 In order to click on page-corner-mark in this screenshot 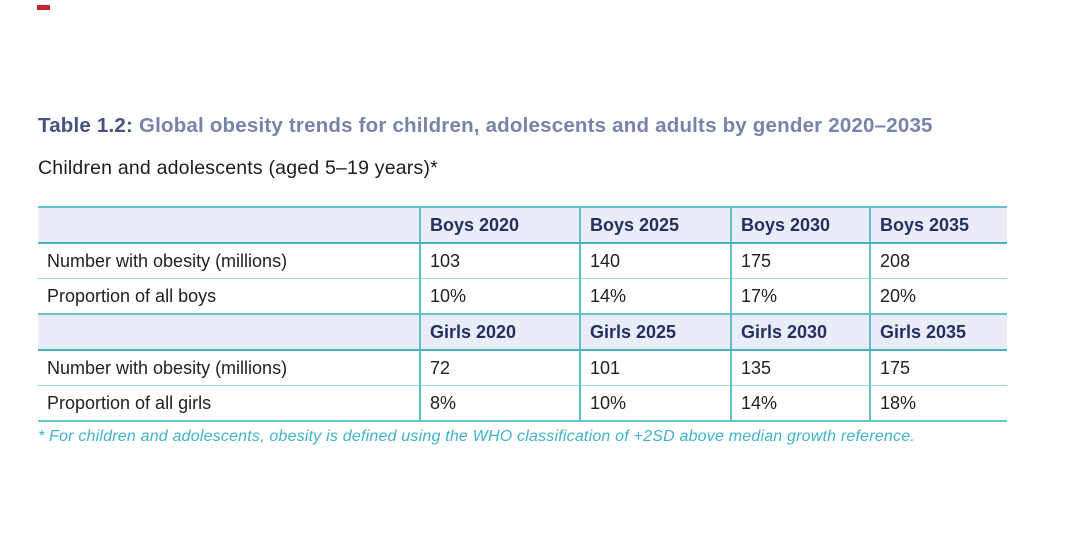, I will do `click(43, 7)`.